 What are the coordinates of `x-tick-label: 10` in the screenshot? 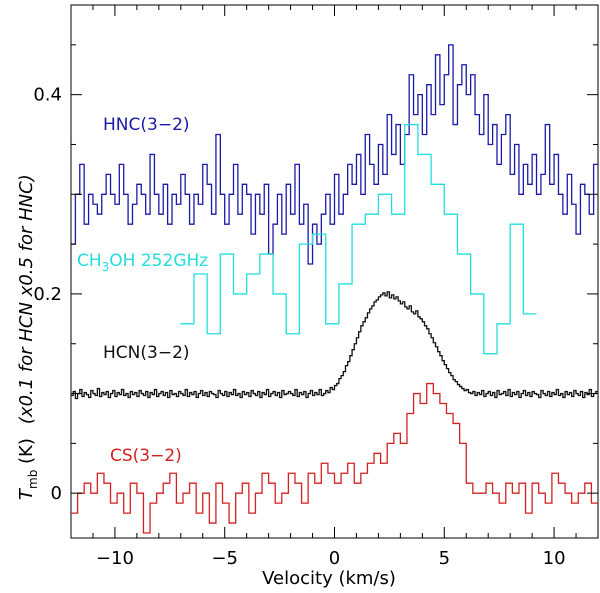 It's located at (554, 558).